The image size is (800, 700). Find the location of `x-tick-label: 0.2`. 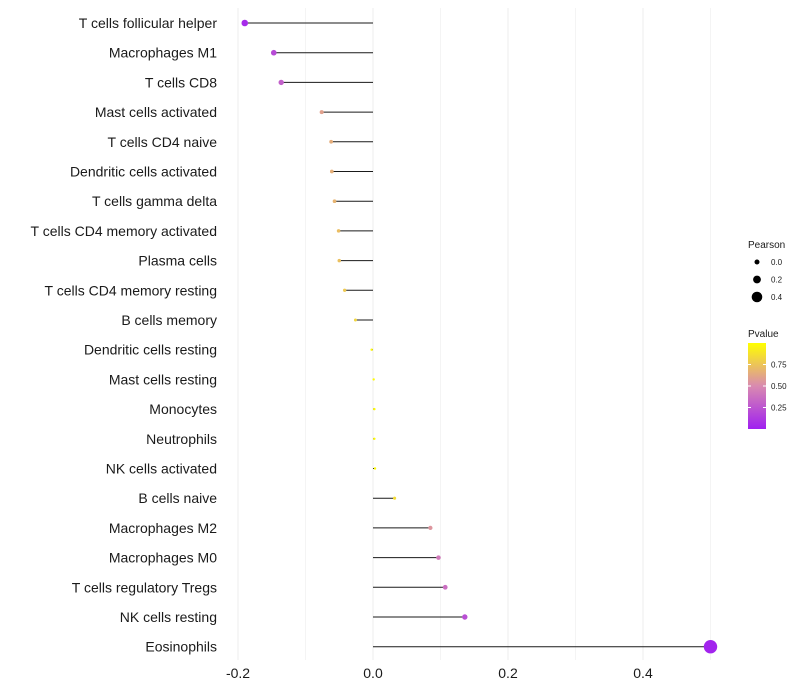

x-tick-label: 0.2 is located at coordinates (508, 673).